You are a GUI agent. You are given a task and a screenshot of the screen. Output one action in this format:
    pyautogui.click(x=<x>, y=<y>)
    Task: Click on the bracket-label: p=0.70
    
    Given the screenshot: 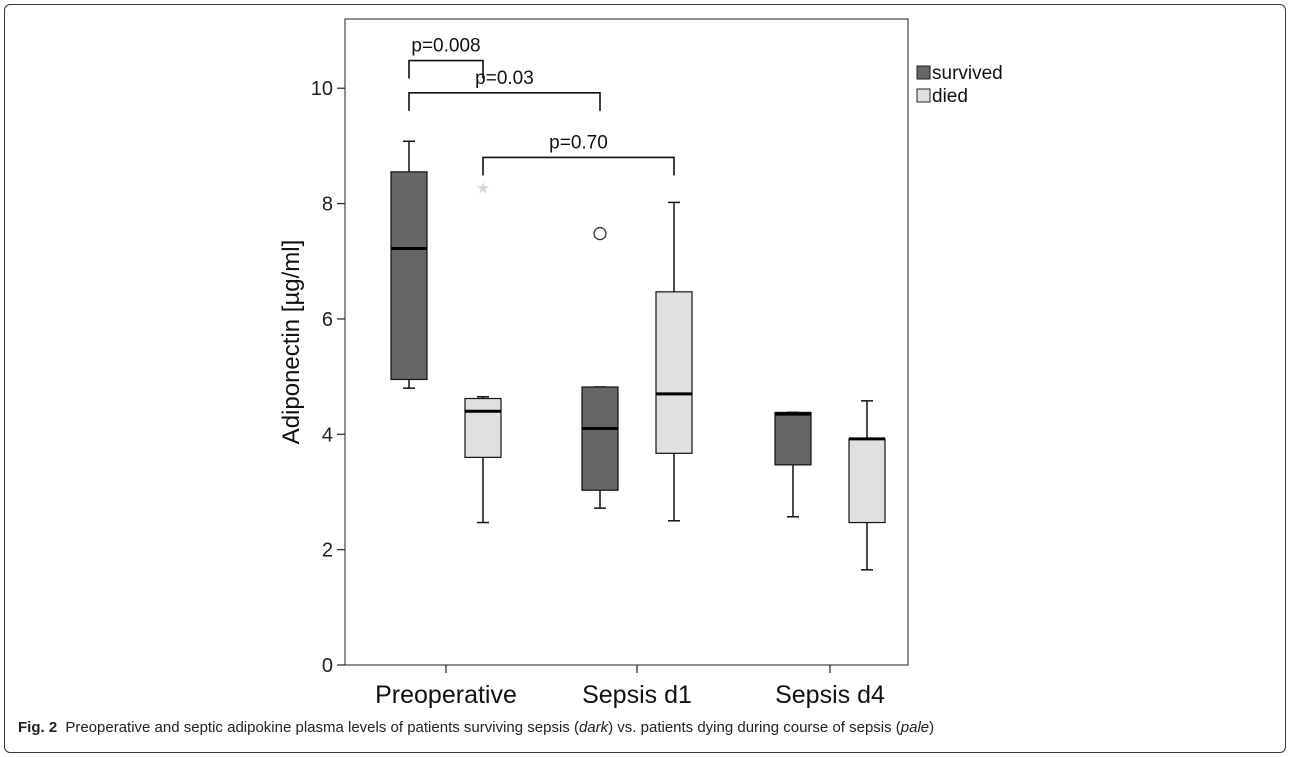 What is the action you would take?
    pyautogui.click(x=578, y=142)
    